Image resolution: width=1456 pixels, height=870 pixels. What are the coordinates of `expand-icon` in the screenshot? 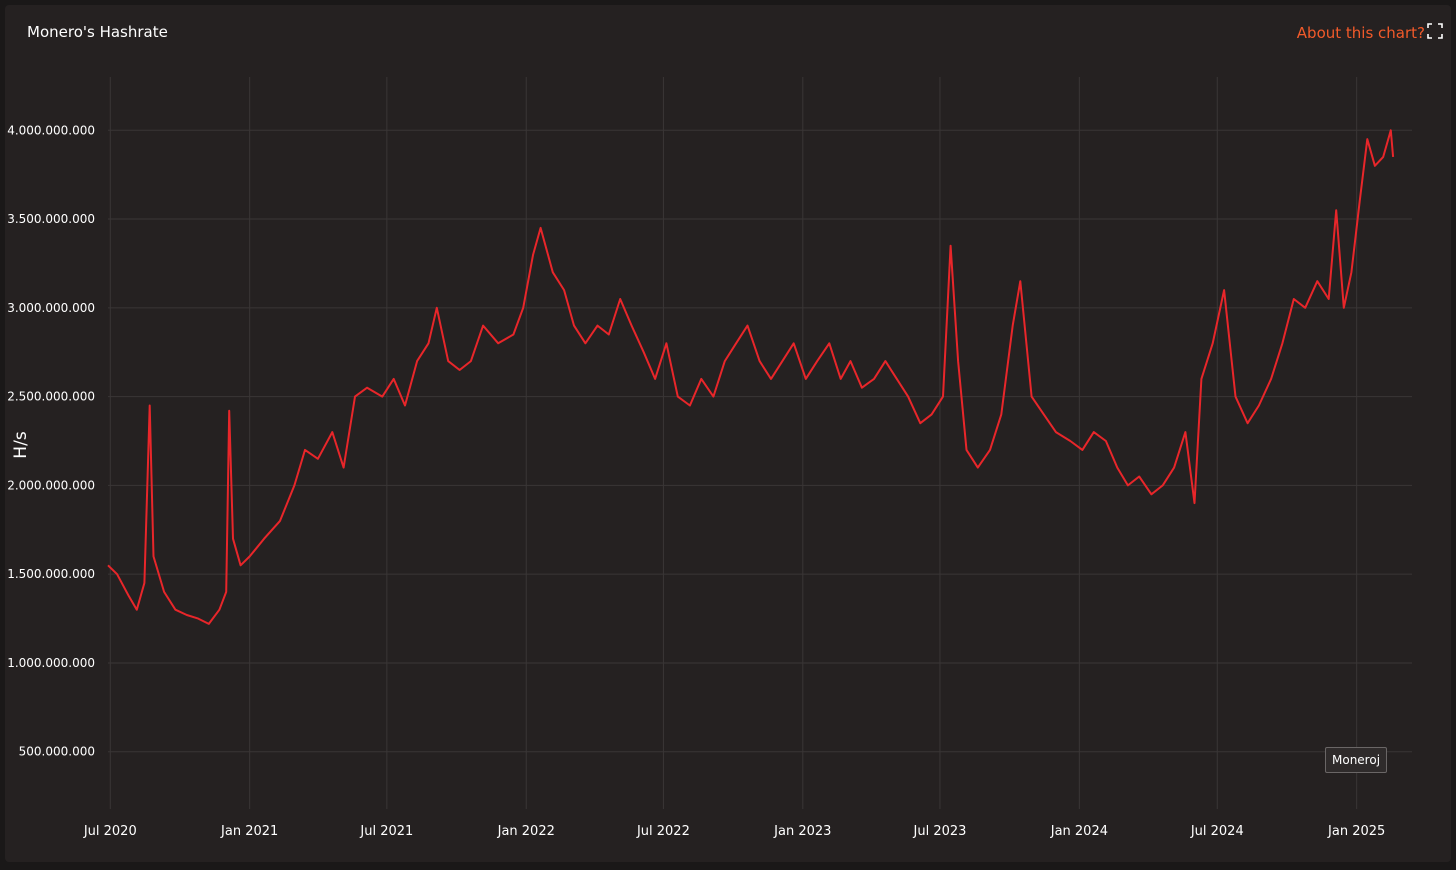 It's located at (1435, 31).